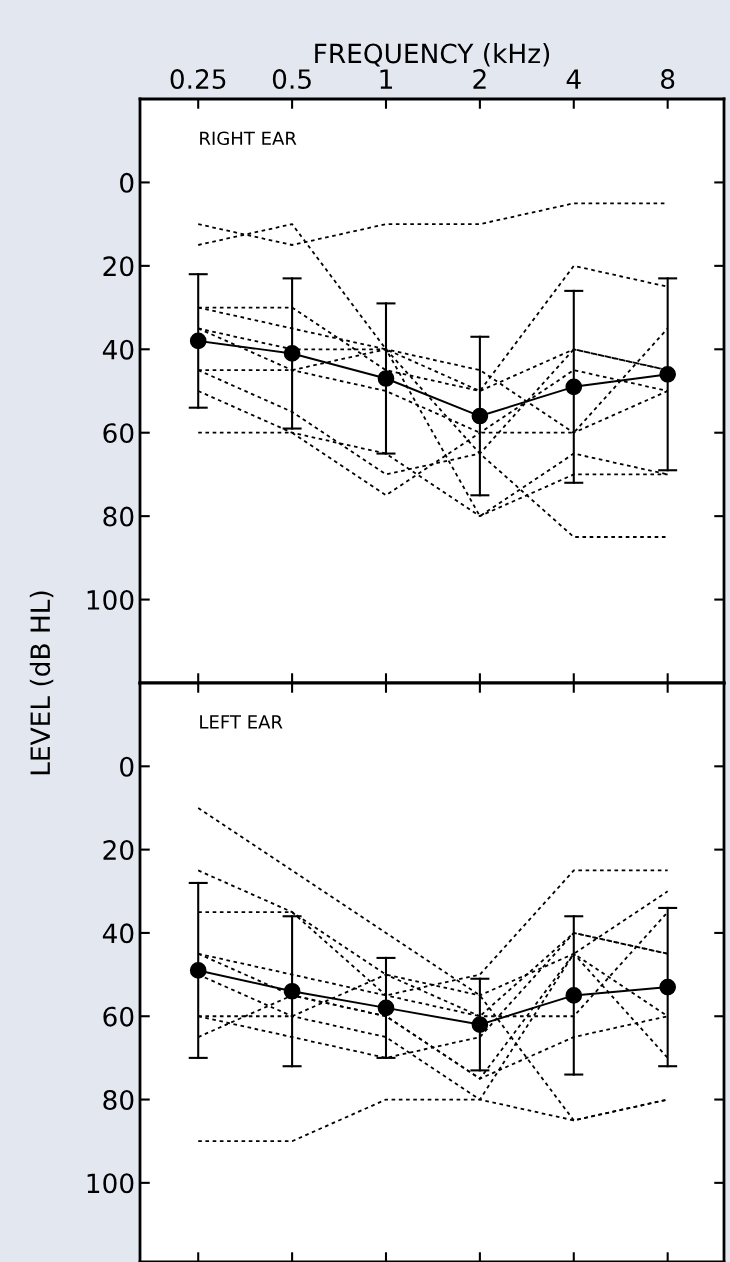 The width and height of the screenshot is (730, 1262). I want to click on x-tick-label: 8, so click(668, 79).